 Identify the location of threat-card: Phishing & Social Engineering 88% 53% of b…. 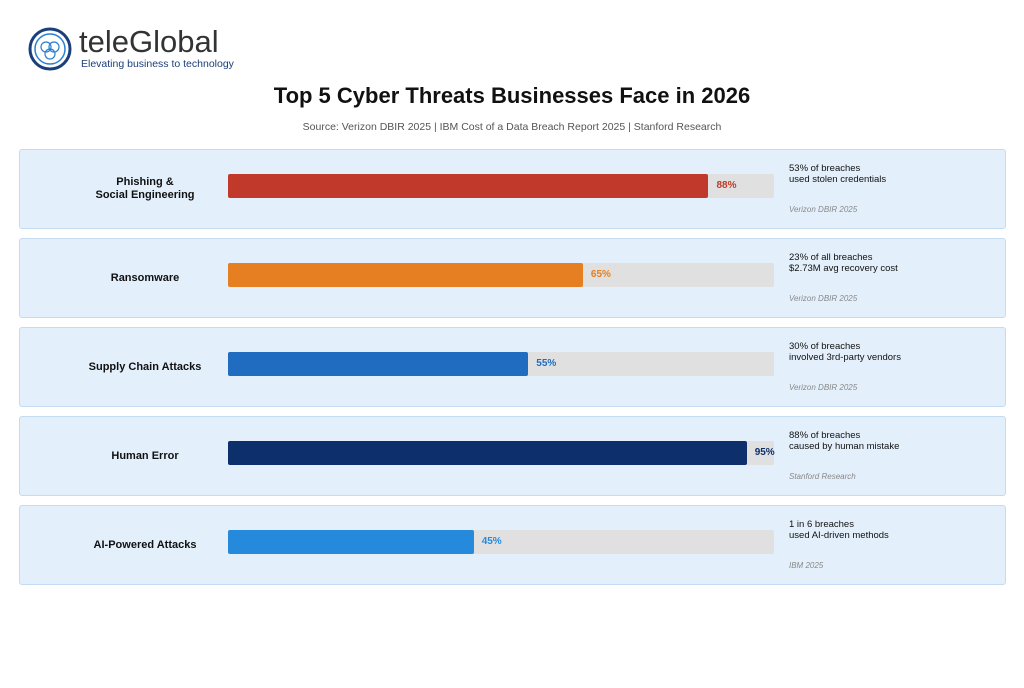
(512, 189).